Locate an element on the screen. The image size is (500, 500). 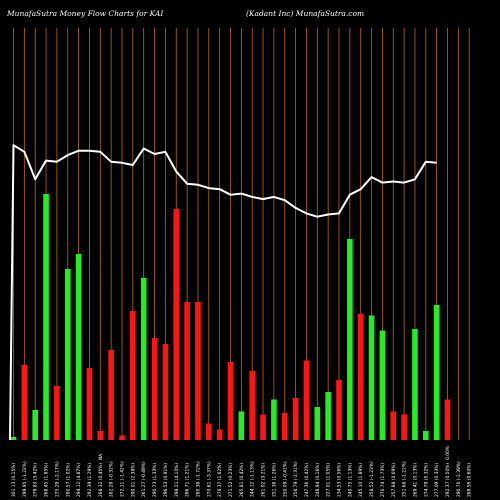
x-tick-label: 275.29 (-2.17%) is located at coordinates (57, 479).